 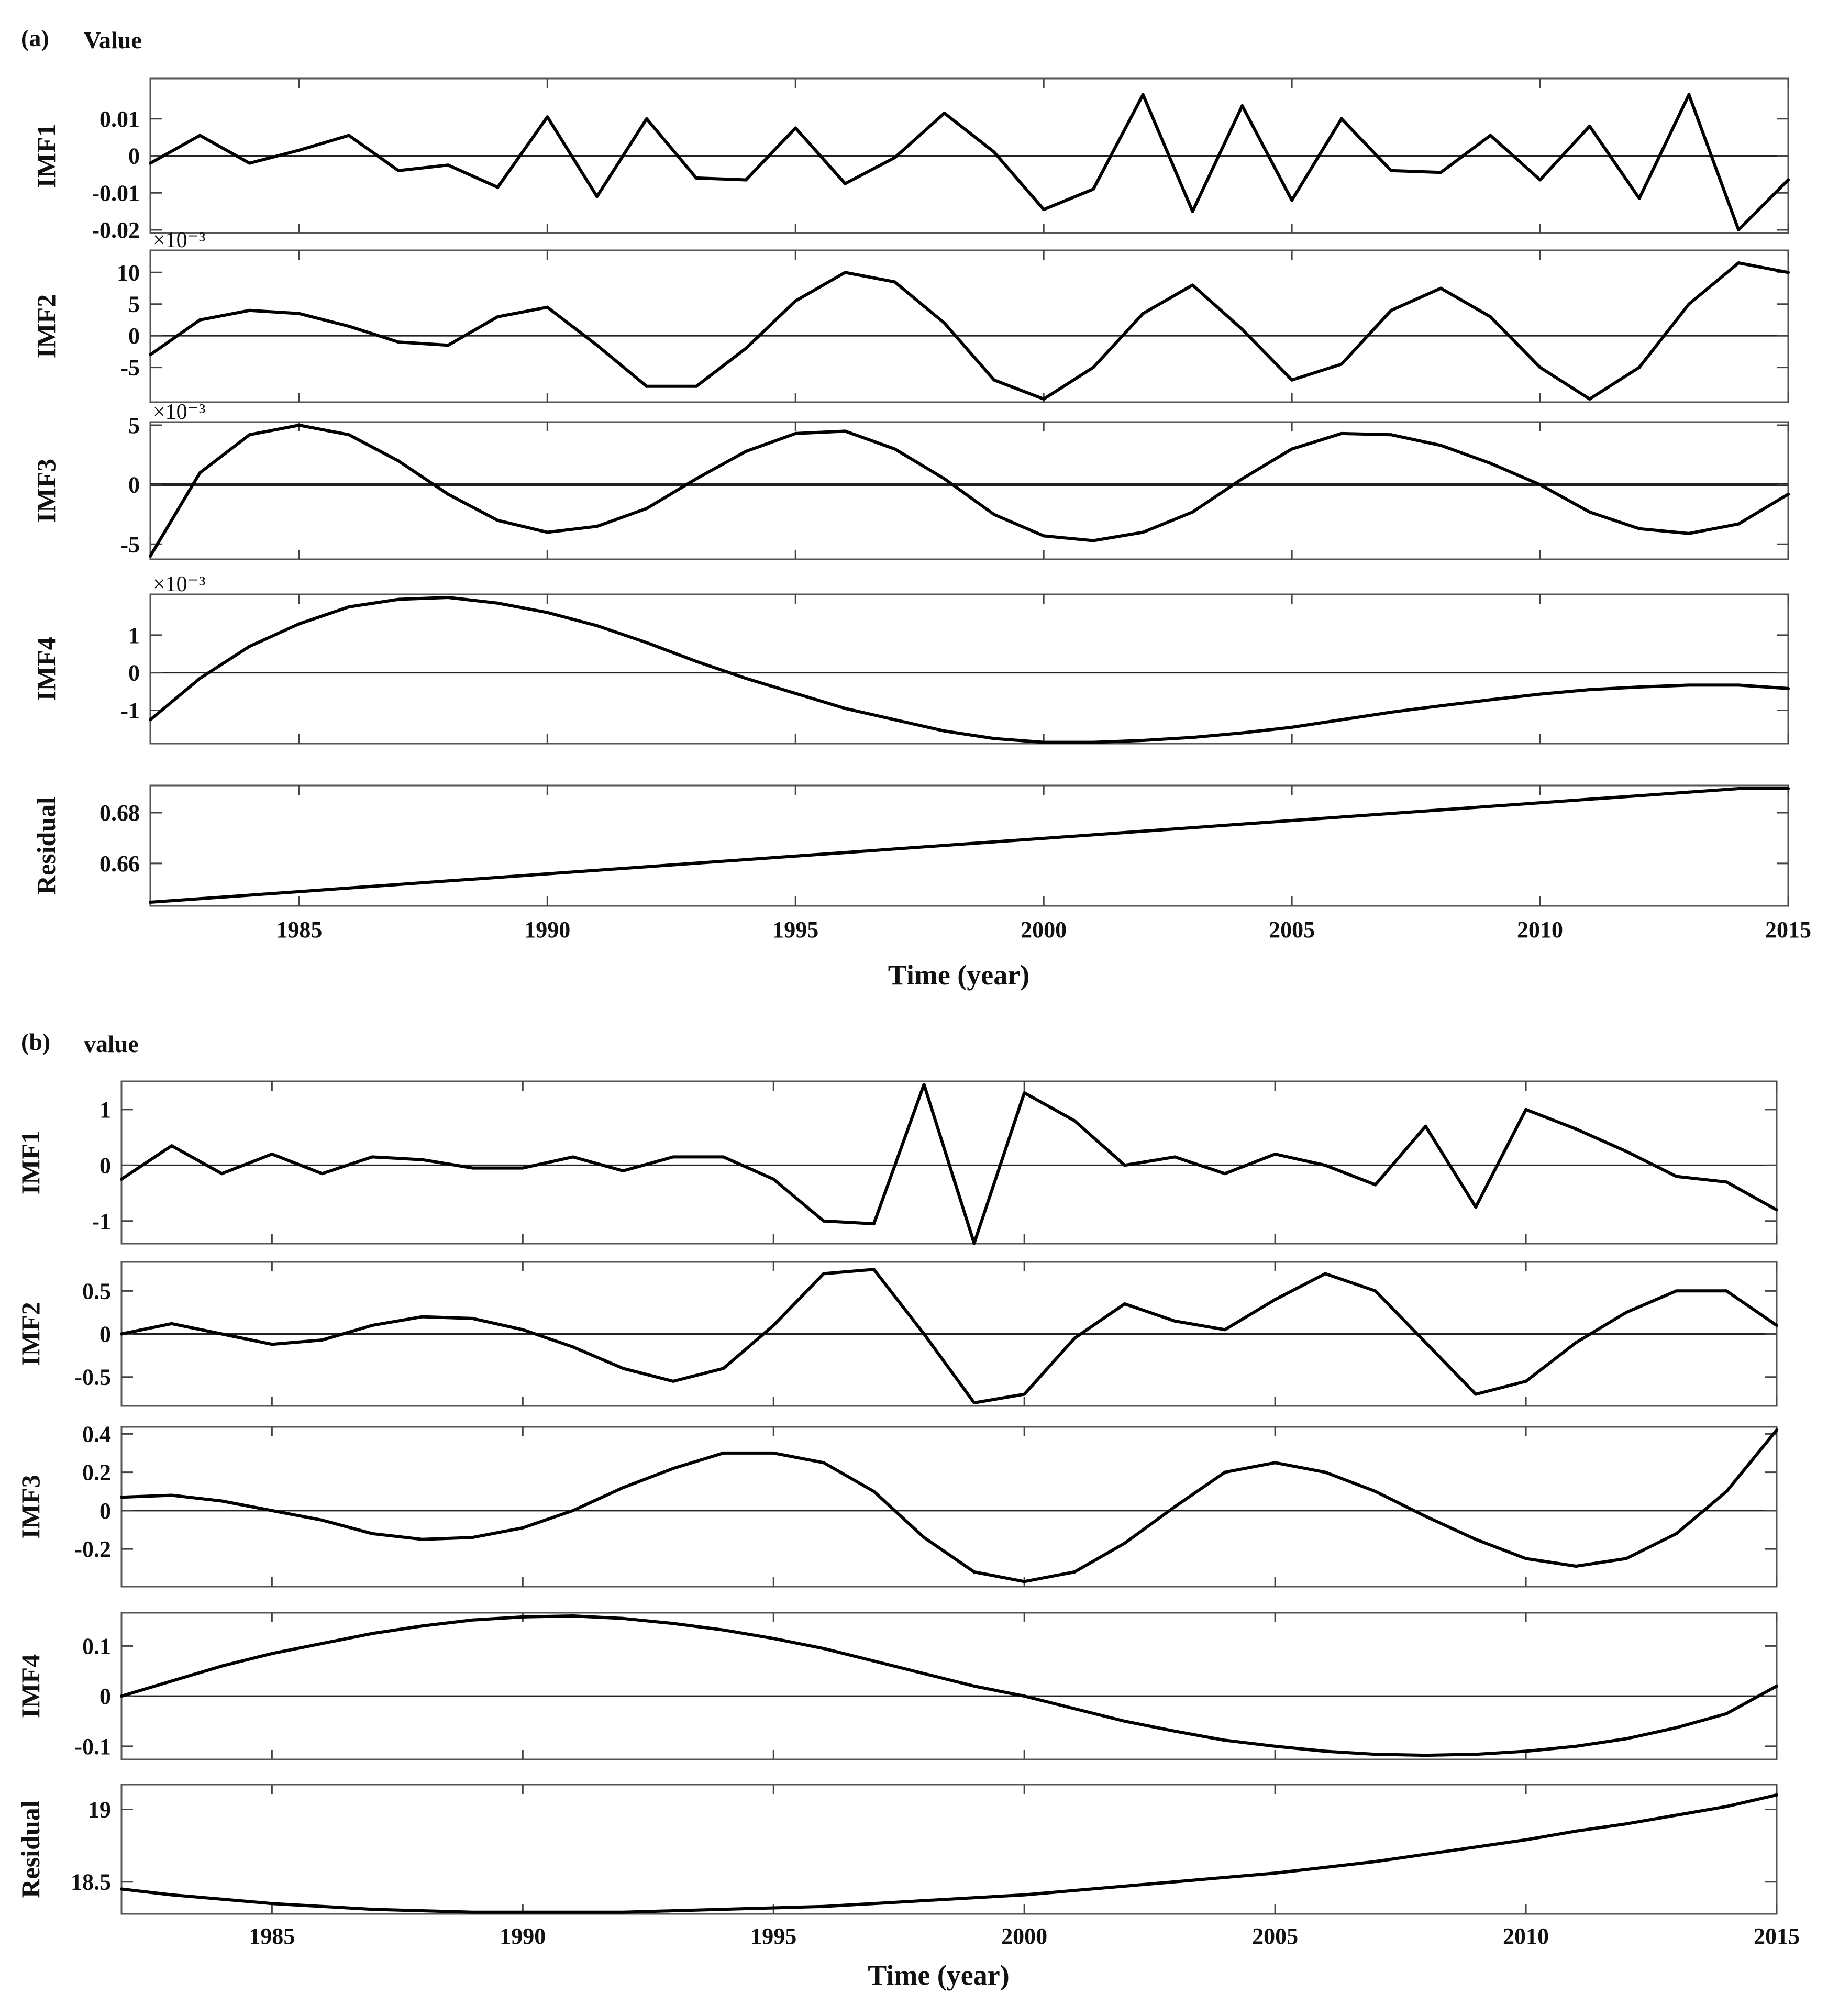 What do you see at coordinates (30, 1849) in the screenshot?
I see `y-axis-label: Residual` at bounding box center [30, 1849].